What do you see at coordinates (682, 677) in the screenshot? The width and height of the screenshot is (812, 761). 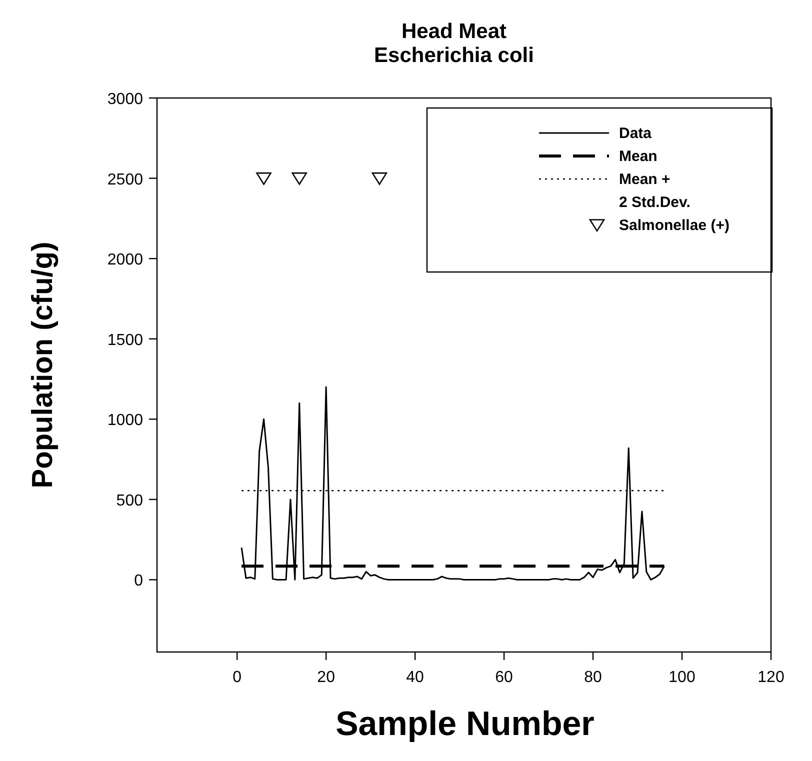 I see `x-tick-label: 100` at bounding box center [682, 677].